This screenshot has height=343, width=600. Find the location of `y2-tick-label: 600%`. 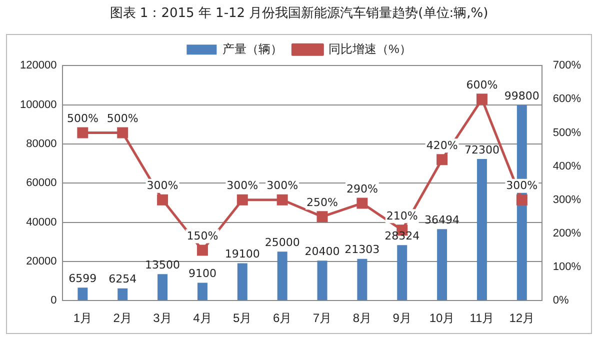

y2-tick-label: 600% is located at coordinates (567, 99).